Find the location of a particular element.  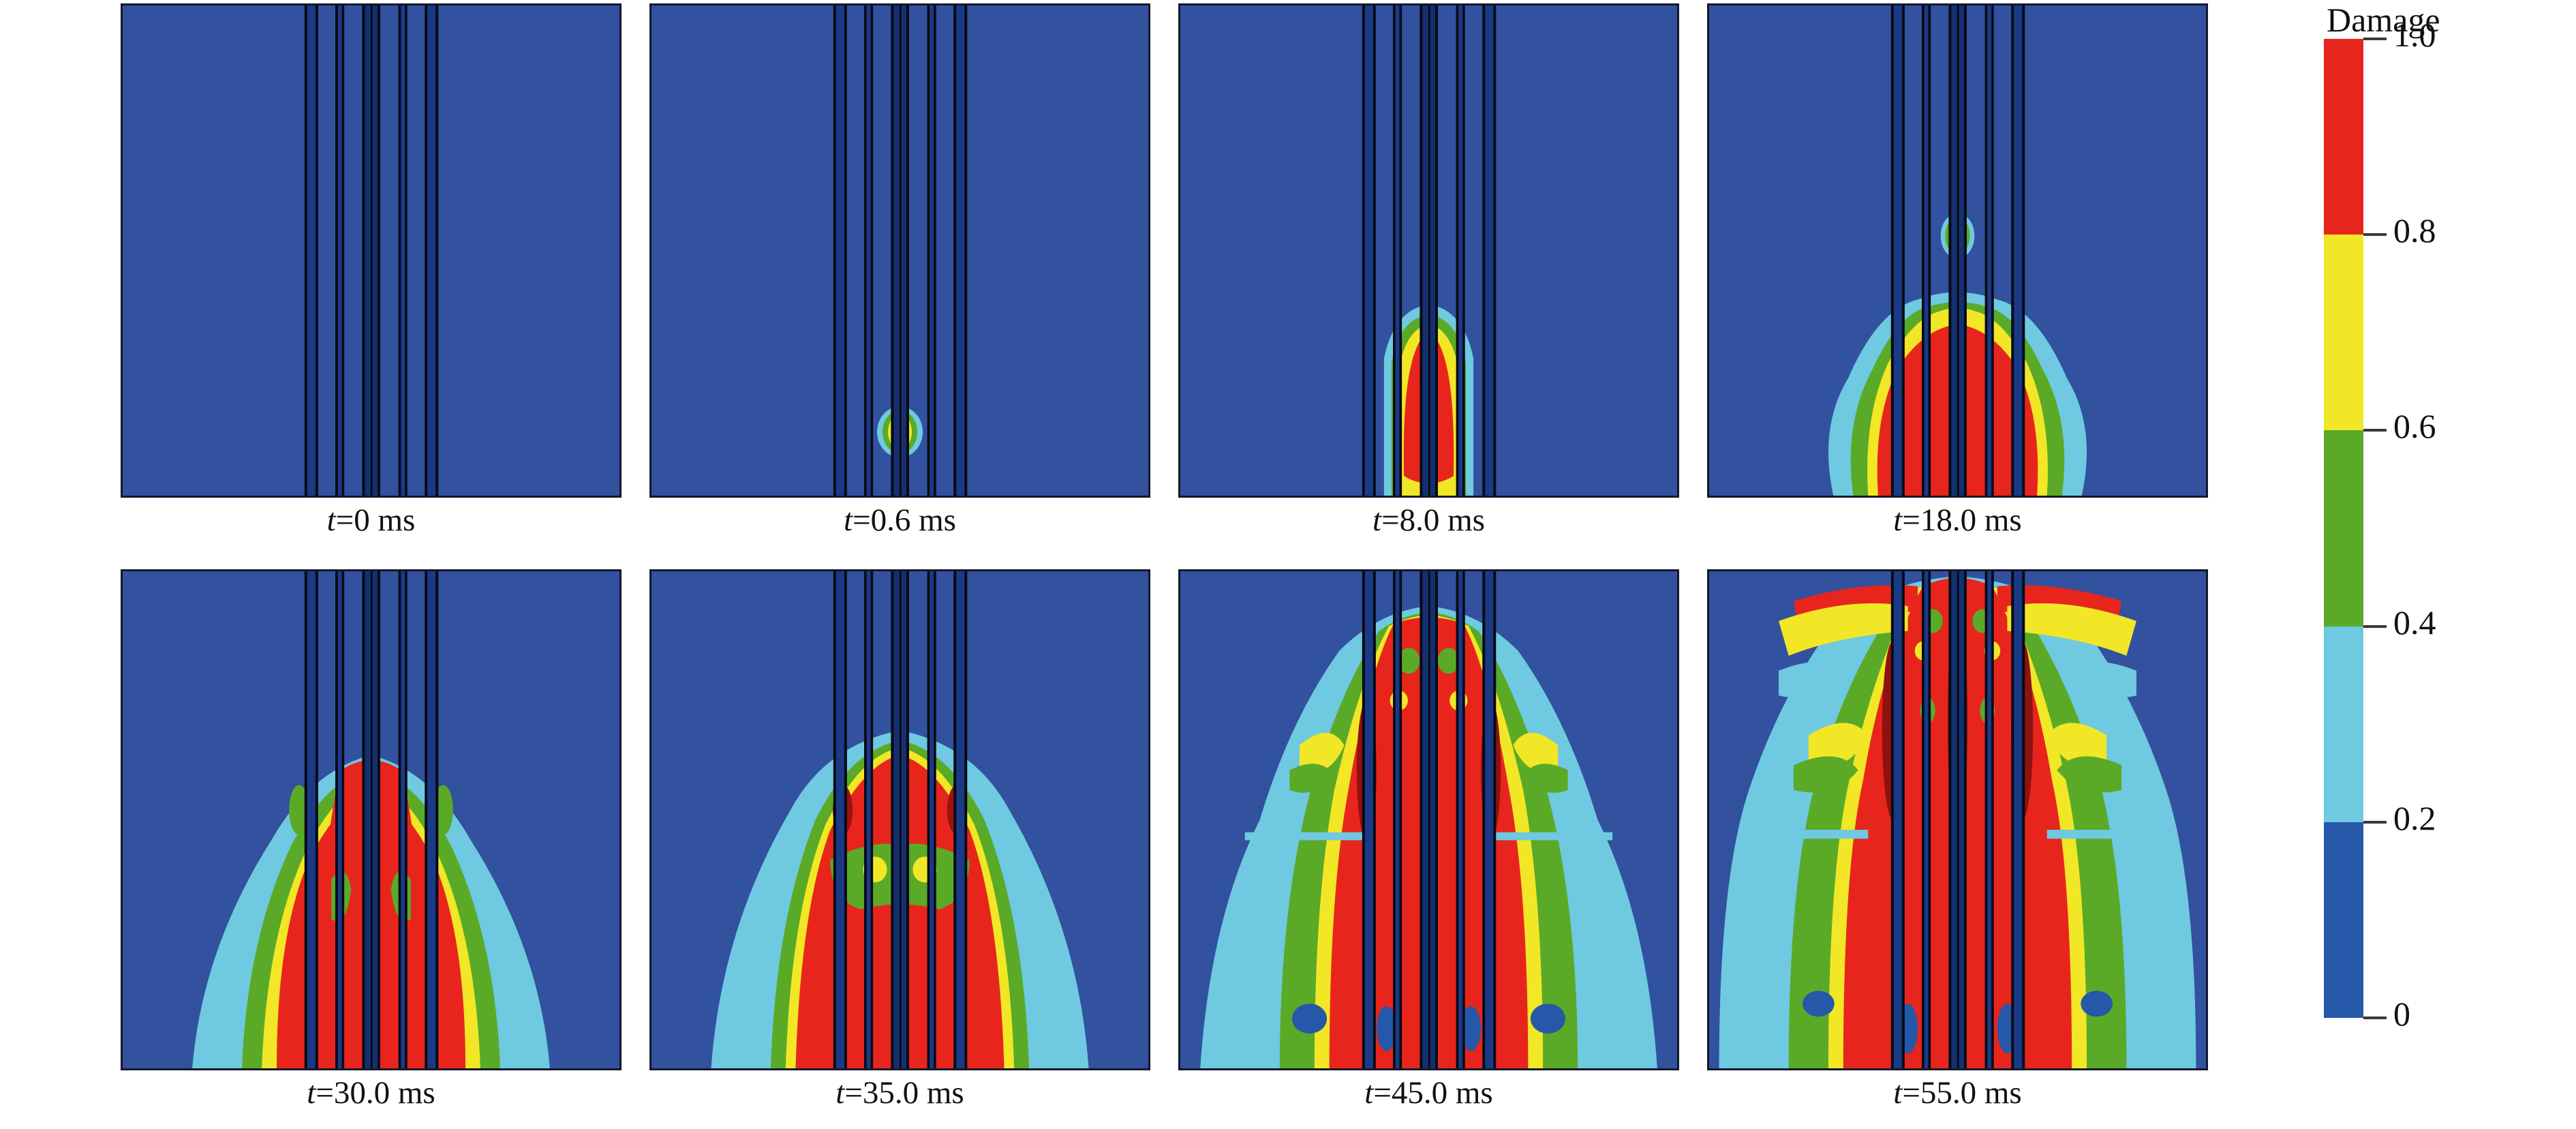

panel-t450: t=45.0 ms is located at coordinates (1428, 839).